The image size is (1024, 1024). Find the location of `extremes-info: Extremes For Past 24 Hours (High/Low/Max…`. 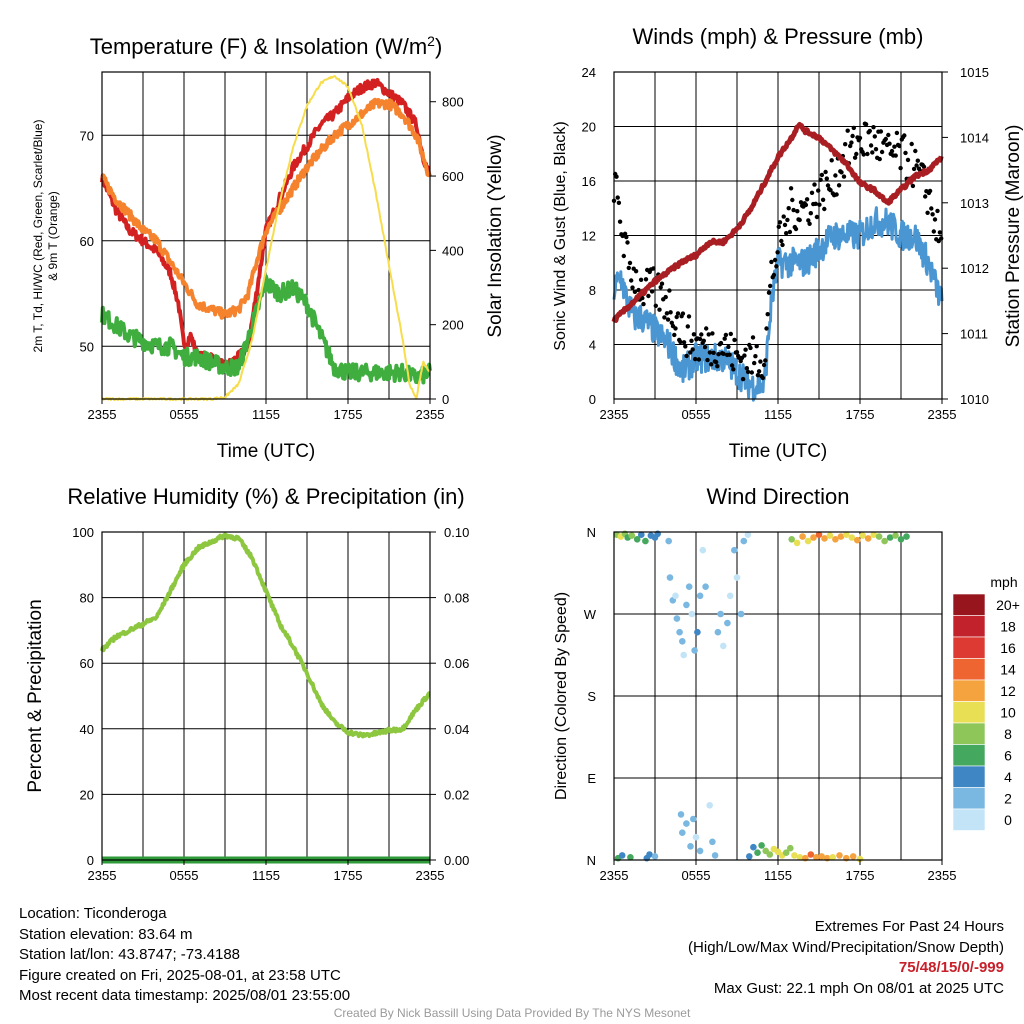

extremes-info: Extremes For Past 24 Hours (High/Low/Max… is located at coordinates (846, 958).